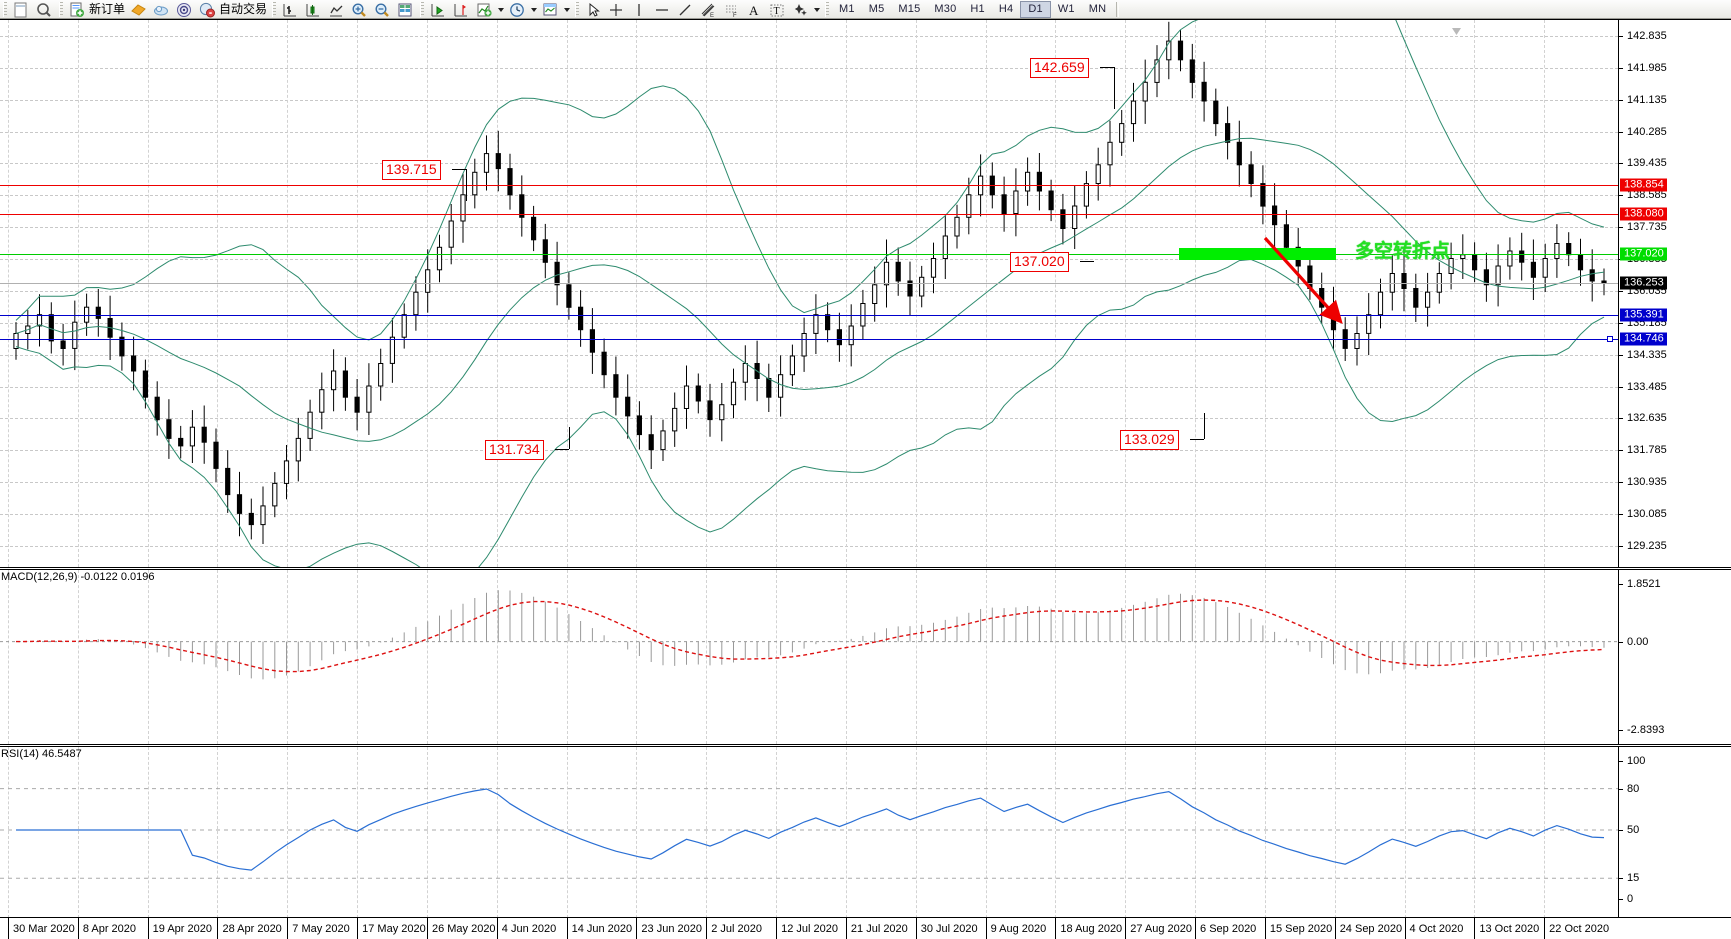 The height and width of the screenshot is (939, 1731). I want to click on timeframe-button-d1: D1, so click(1035, 9).